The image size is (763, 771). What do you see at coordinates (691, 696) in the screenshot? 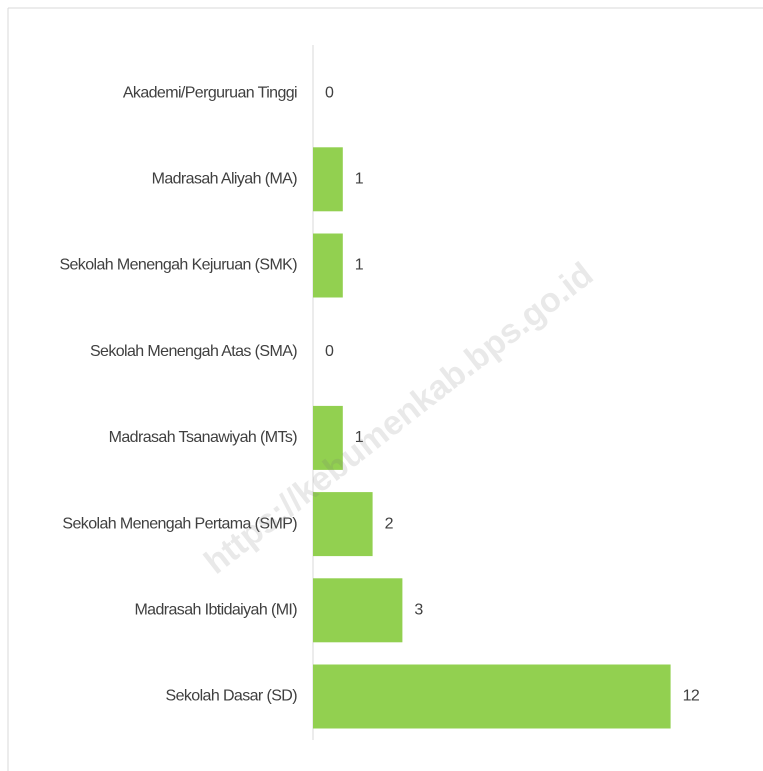
I see `value-label: 12` at bounding box center [691, 696].